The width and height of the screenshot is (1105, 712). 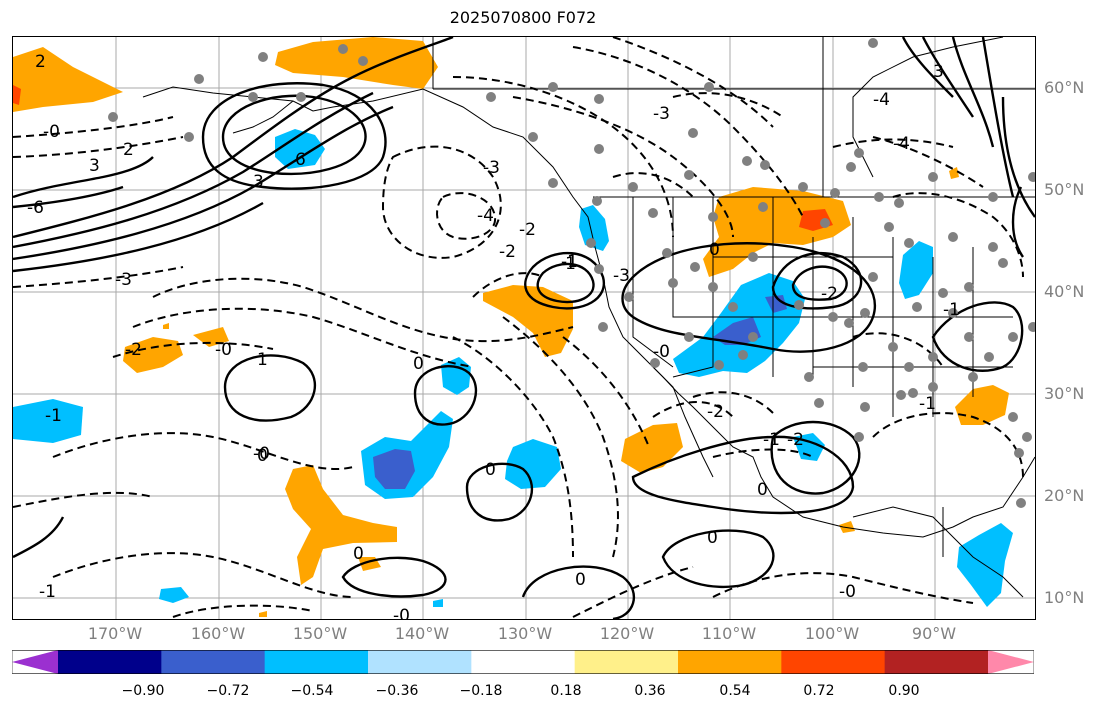 I want to click on contour-label: -6, so click(x=35, y=208).